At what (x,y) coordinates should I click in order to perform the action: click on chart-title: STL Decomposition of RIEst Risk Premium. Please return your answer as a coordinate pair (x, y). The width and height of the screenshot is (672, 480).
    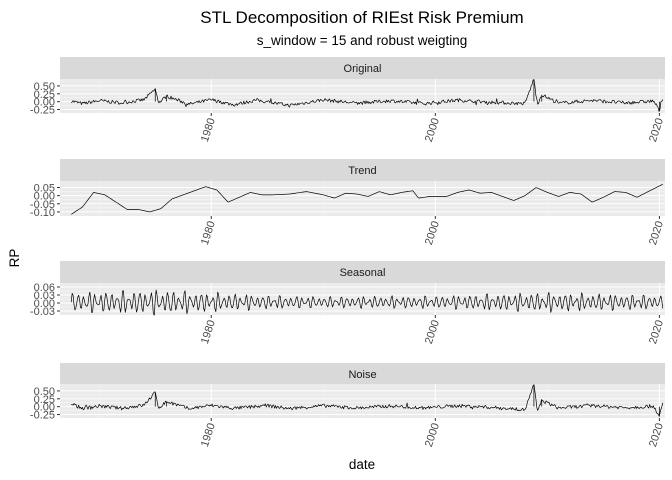
    Looking at the image, I should click on (361, 17).